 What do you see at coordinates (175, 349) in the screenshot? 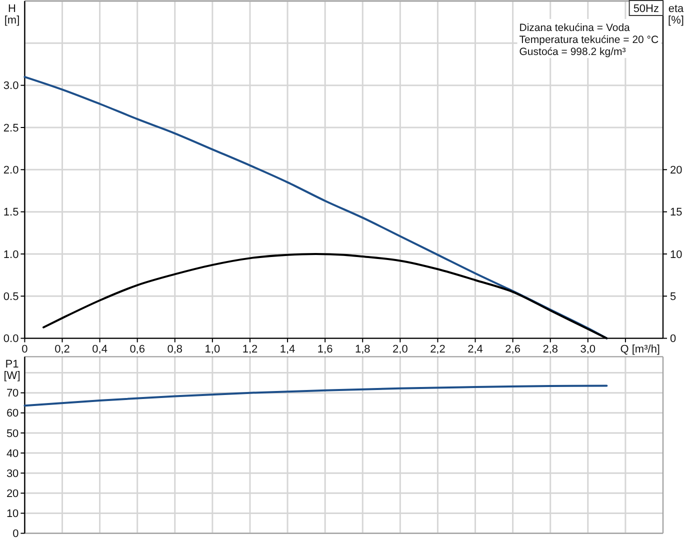
I see `x-tick-label: 0,8` at bounding box center [175, 349].